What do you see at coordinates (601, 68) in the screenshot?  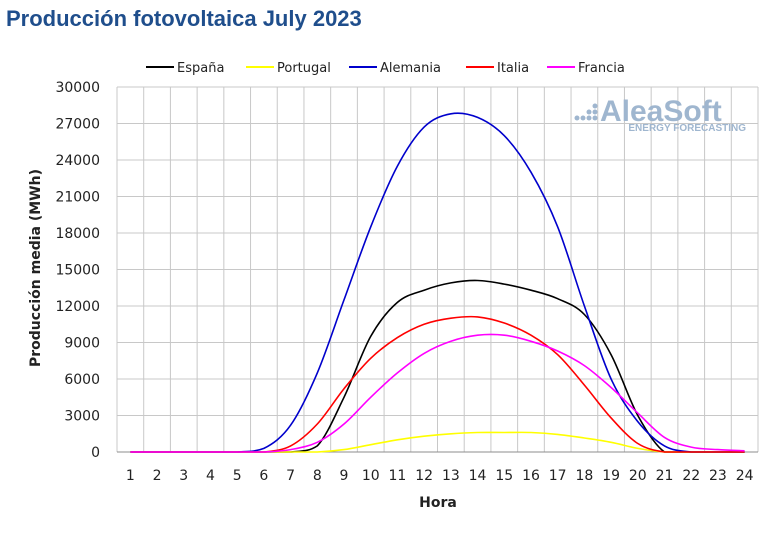 I see `legend-label: Francia` at bounding box center [601, 68].